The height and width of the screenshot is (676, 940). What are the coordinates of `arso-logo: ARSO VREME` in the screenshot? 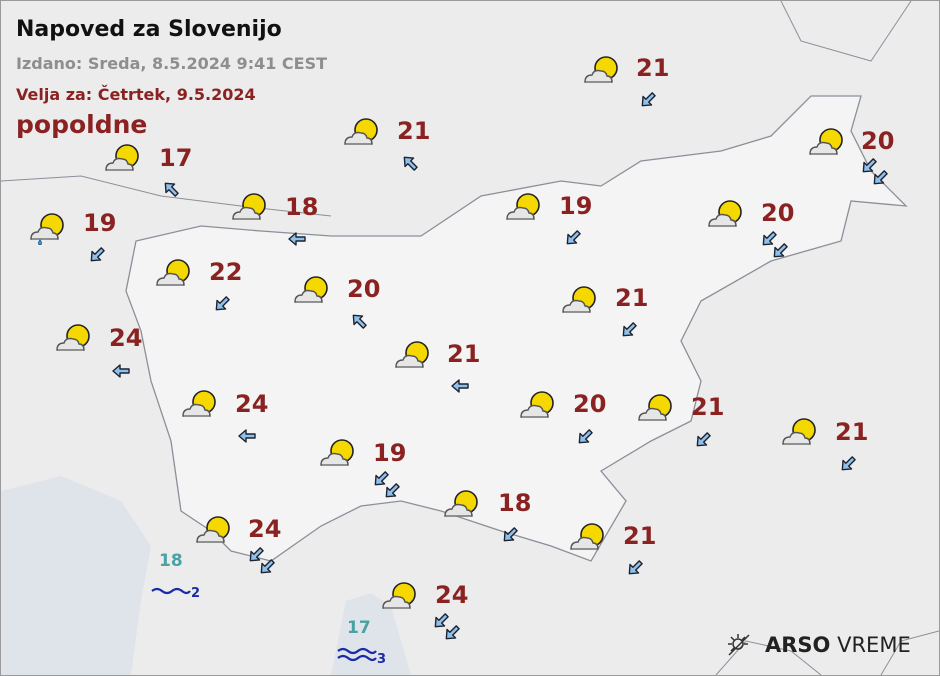 It's located at (818, 645).